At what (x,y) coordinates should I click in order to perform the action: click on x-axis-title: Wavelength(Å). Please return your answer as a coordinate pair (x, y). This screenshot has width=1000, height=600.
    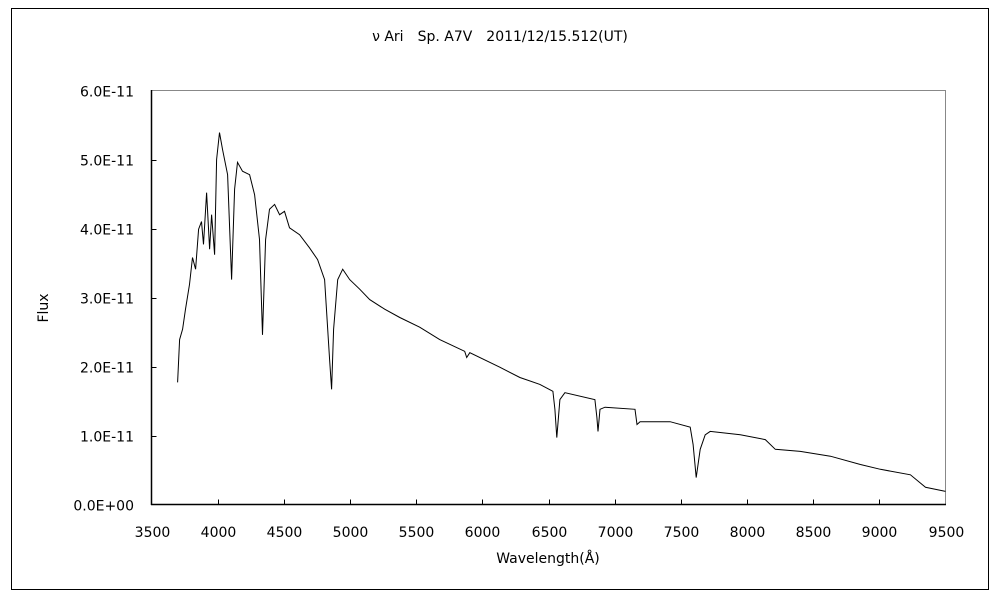
    Looking at the image, I should click on (548, 558).